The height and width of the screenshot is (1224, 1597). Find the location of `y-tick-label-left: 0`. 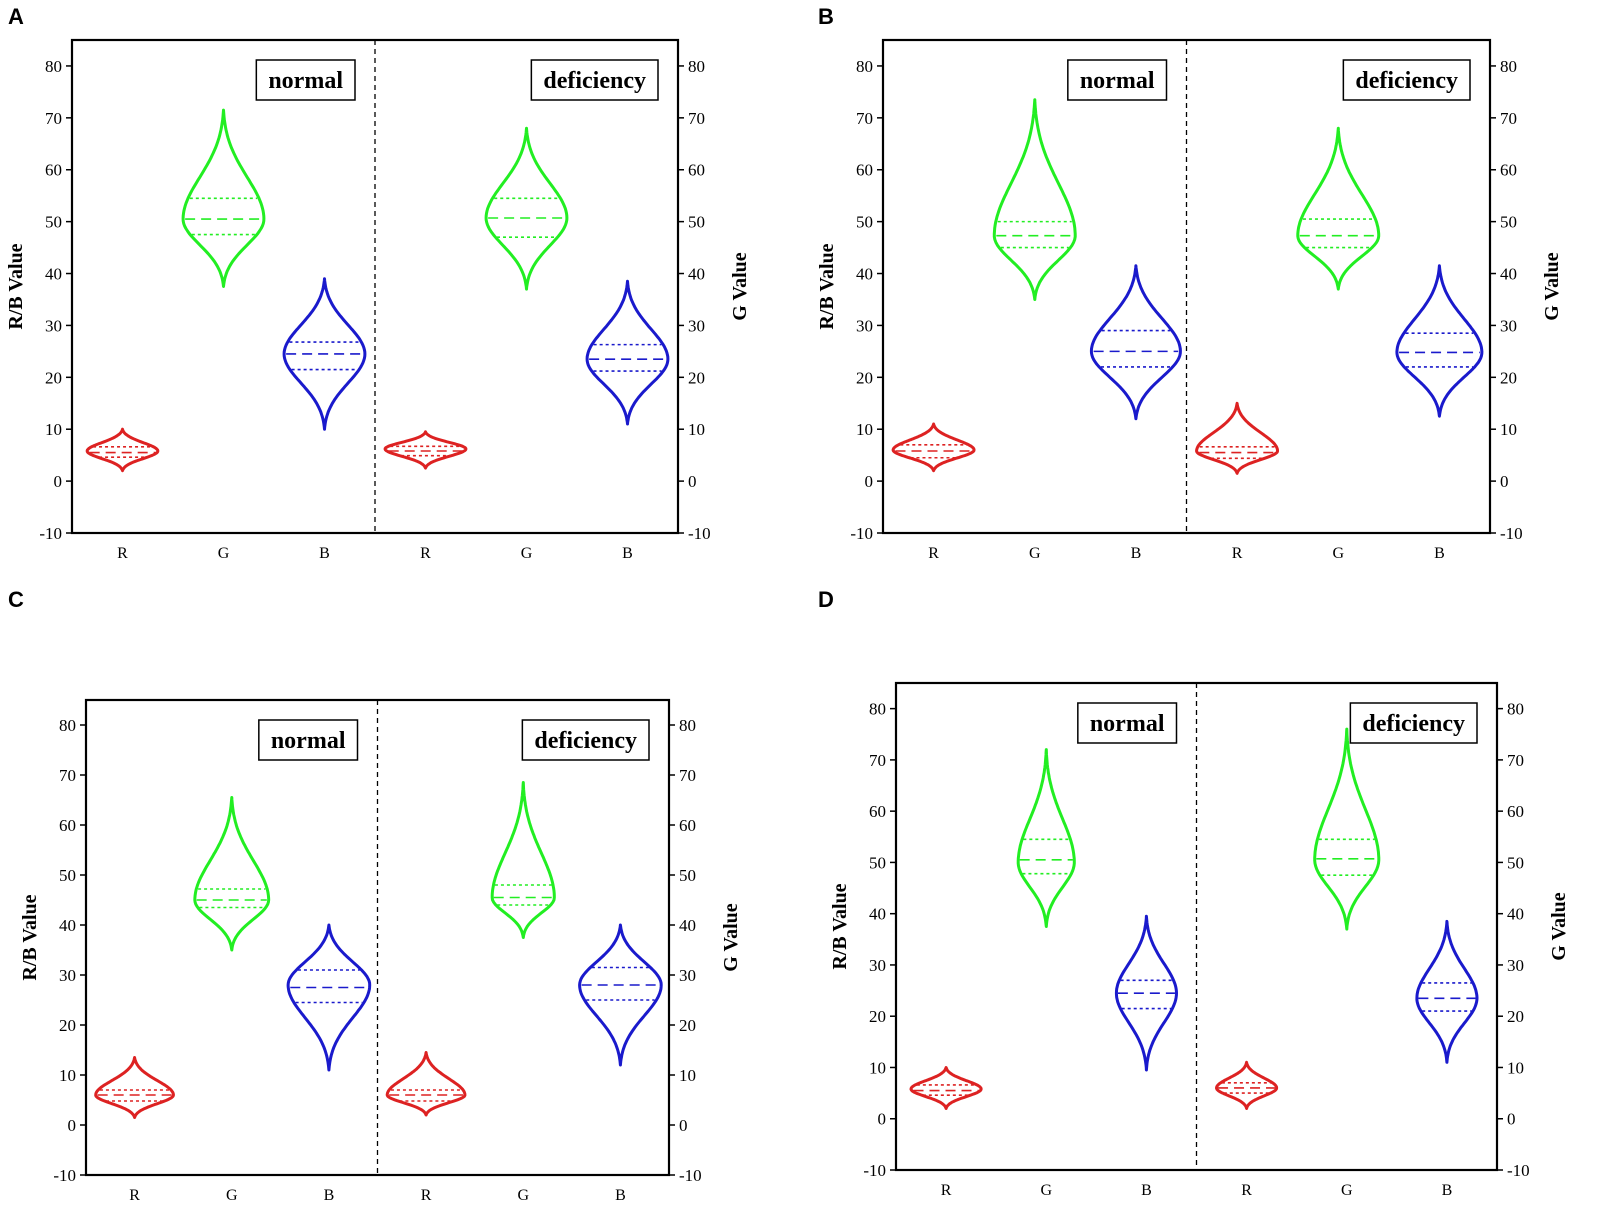

y-tick-label-left: 0 is located at coordinates (58, 481).